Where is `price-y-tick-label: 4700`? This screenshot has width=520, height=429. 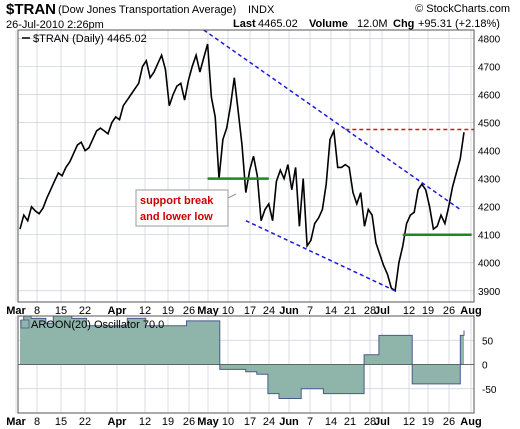
price-y-tick-label: 4700 is located at coordinates (489, 67).